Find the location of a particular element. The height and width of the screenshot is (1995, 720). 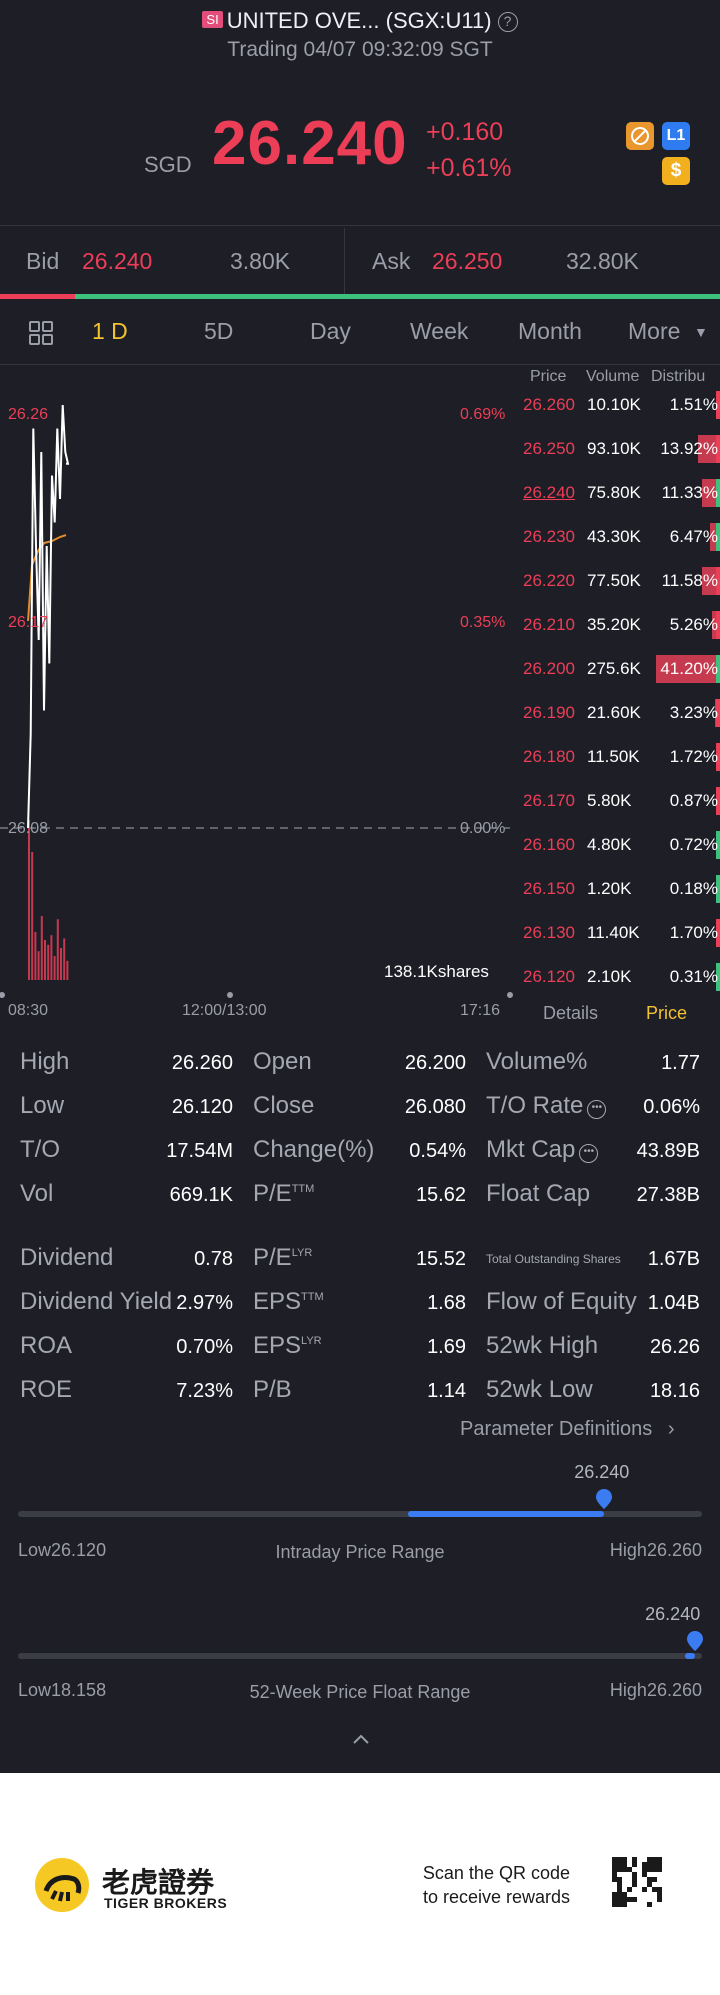

stat-floatcap: 27.38B is located at coordinates (668, 1195).